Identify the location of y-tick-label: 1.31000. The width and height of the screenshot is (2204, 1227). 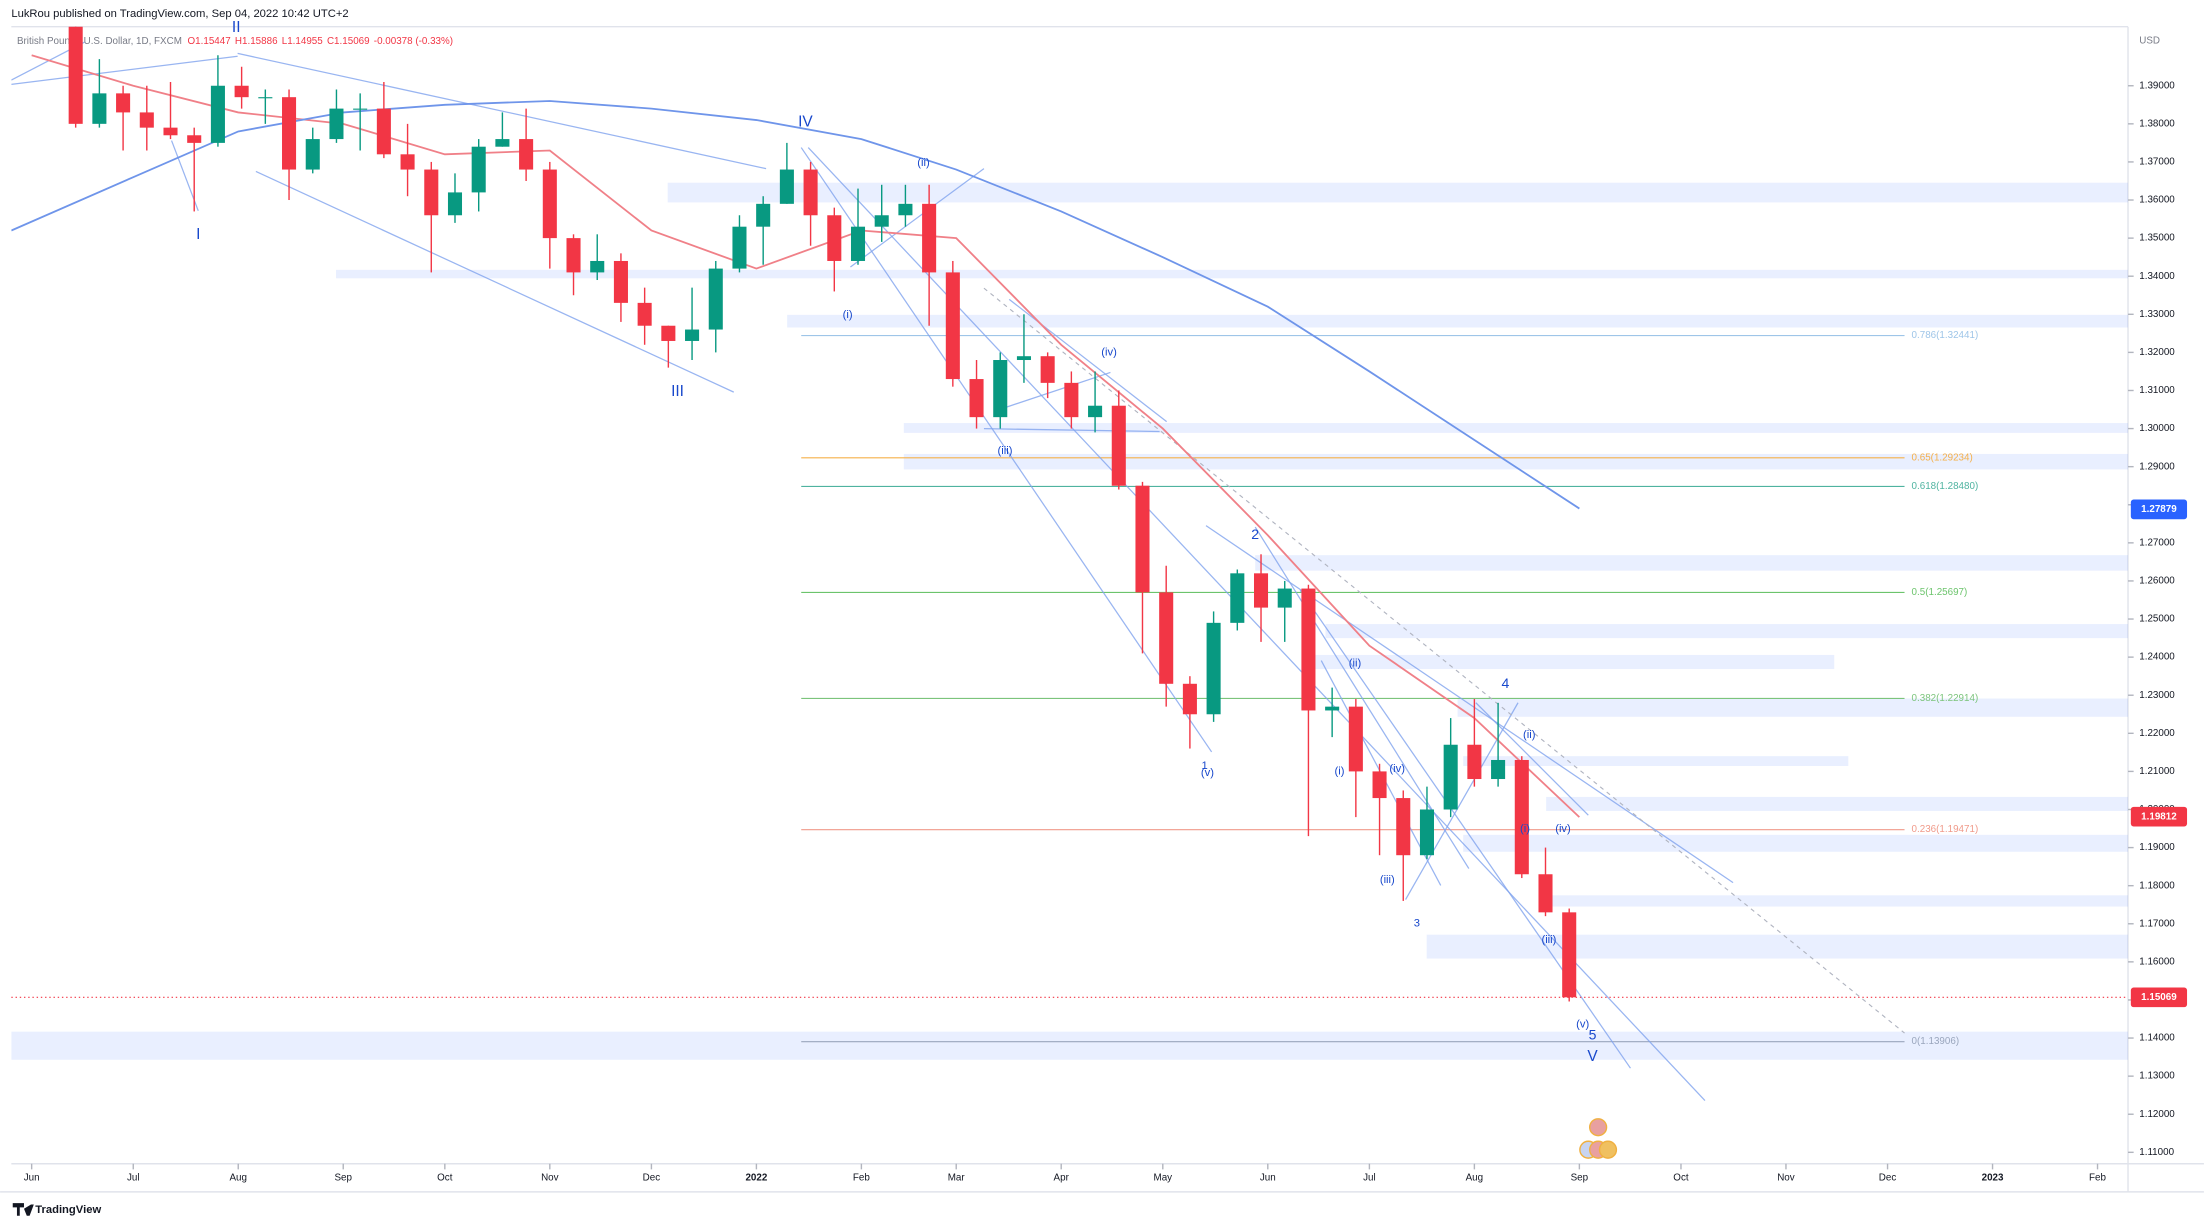
(2157, 390).